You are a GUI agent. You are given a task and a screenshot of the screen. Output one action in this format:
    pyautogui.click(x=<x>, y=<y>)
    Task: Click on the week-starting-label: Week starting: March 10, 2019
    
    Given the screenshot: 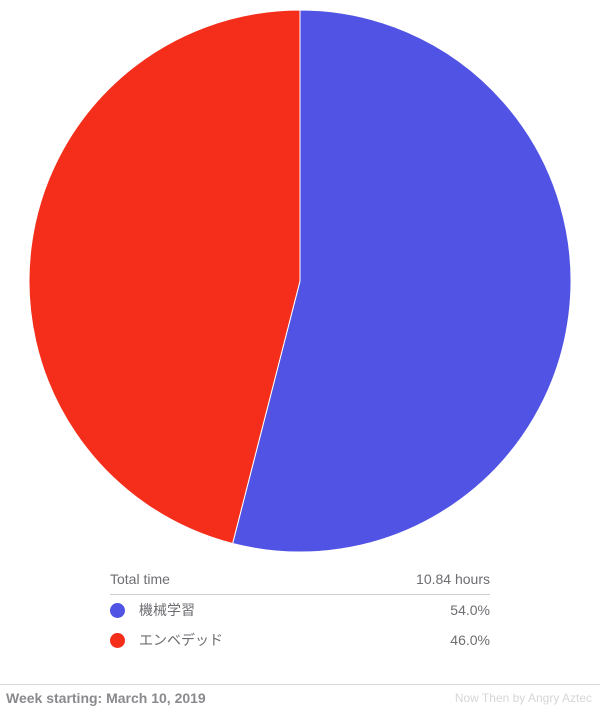 What is the action you would take?
    pyautogui.click(x=106, y=697)
    